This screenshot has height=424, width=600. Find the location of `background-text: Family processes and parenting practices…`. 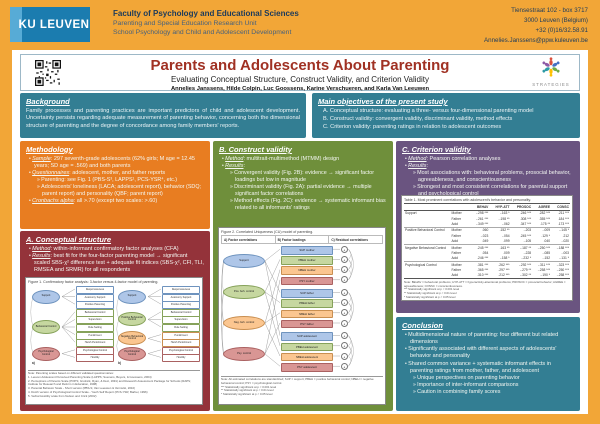

background-text: Family processes and parenting practices… is located at coordinates (163, 118).